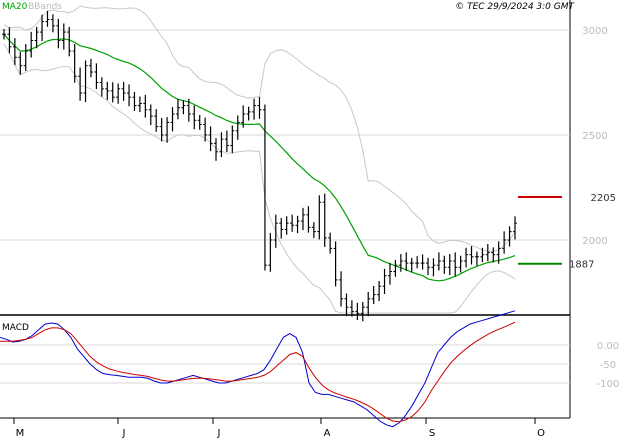  I want to click on price-axis-labels: 3000 2500 2000, so click(594, 136).